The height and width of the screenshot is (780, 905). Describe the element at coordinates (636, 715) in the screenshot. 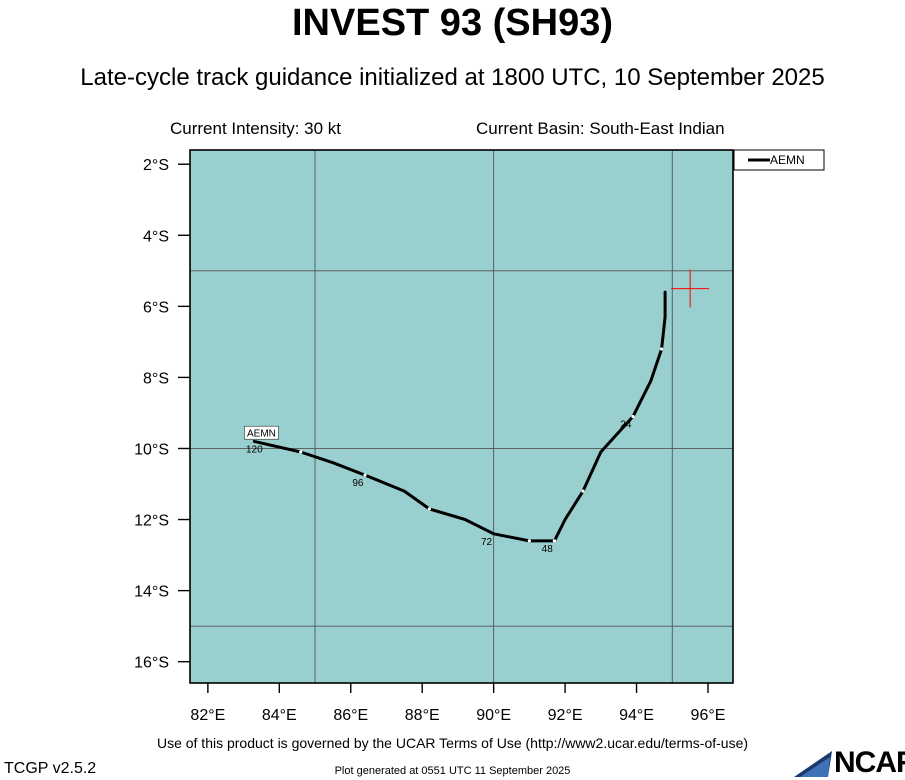

I see `x-tick-label: 94°E` at that location.